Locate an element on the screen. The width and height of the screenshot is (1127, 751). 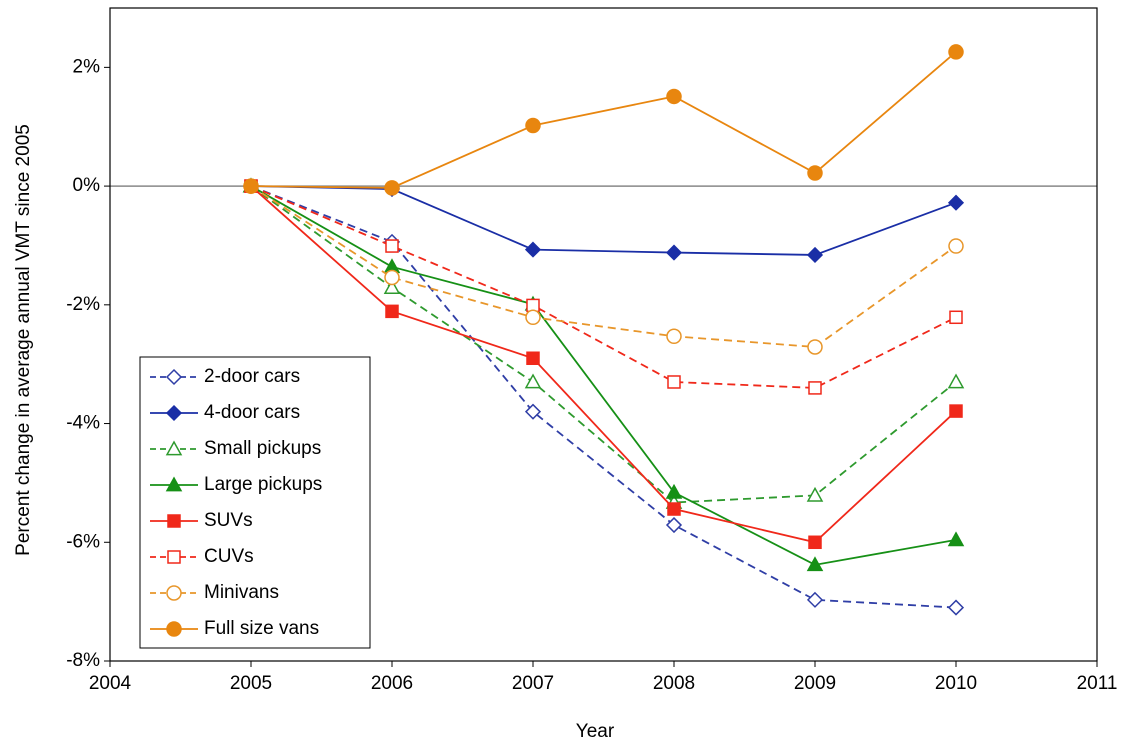
y-tick-label: -6% is located at coordinates (83, 541).